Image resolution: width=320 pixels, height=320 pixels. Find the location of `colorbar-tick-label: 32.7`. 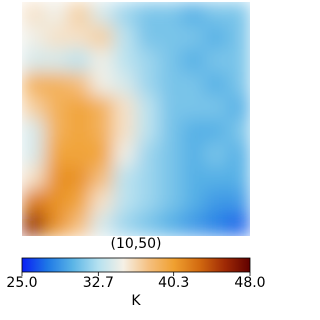

colorbar-tick-label: 32.7 is located at coordinates (98, 283).